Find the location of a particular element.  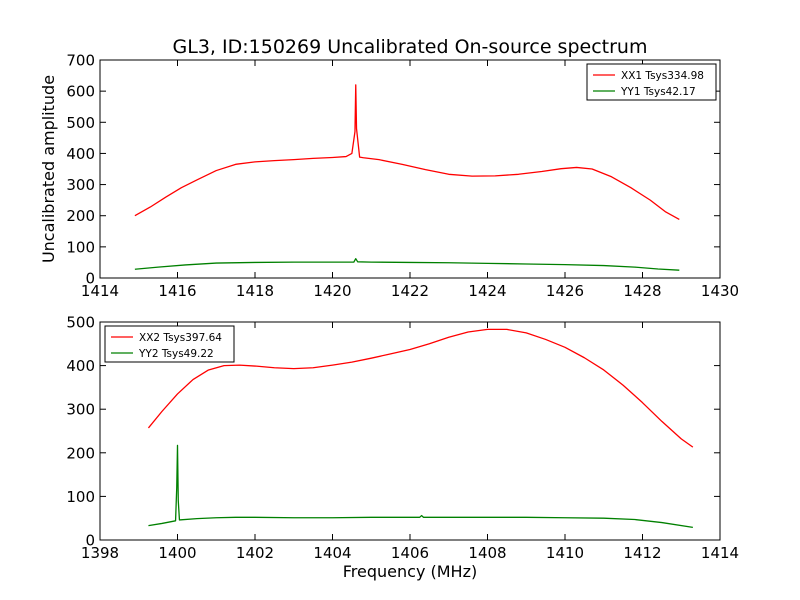

top-ytick-label-0: 0 is located at coordinates (90, 279).